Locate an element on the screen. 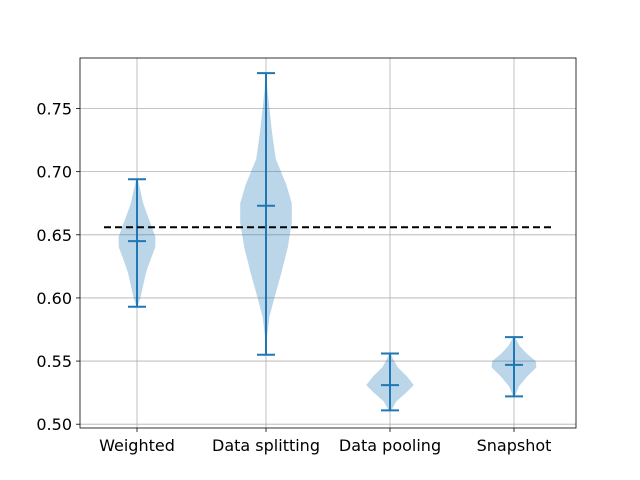  y-axis-ticks: 0.50 0.55 0.60 0.65 0.70 0.75 is located at coordinates (58, 267).